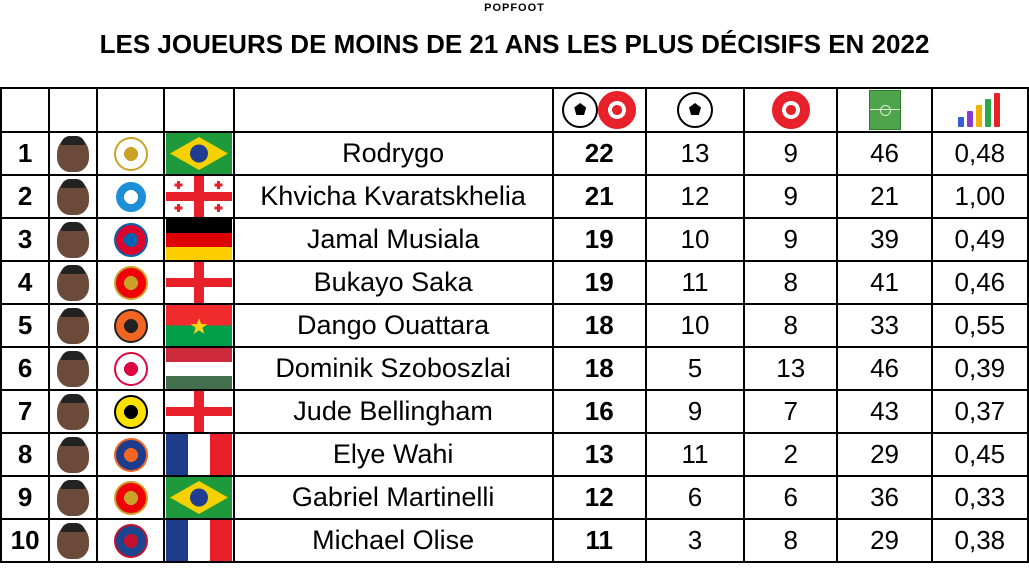 The width and height of the screenshot is (1029, 579). Describe the element at coordinates (73, 110) in the screenshot. I see `header-photo` at that location.